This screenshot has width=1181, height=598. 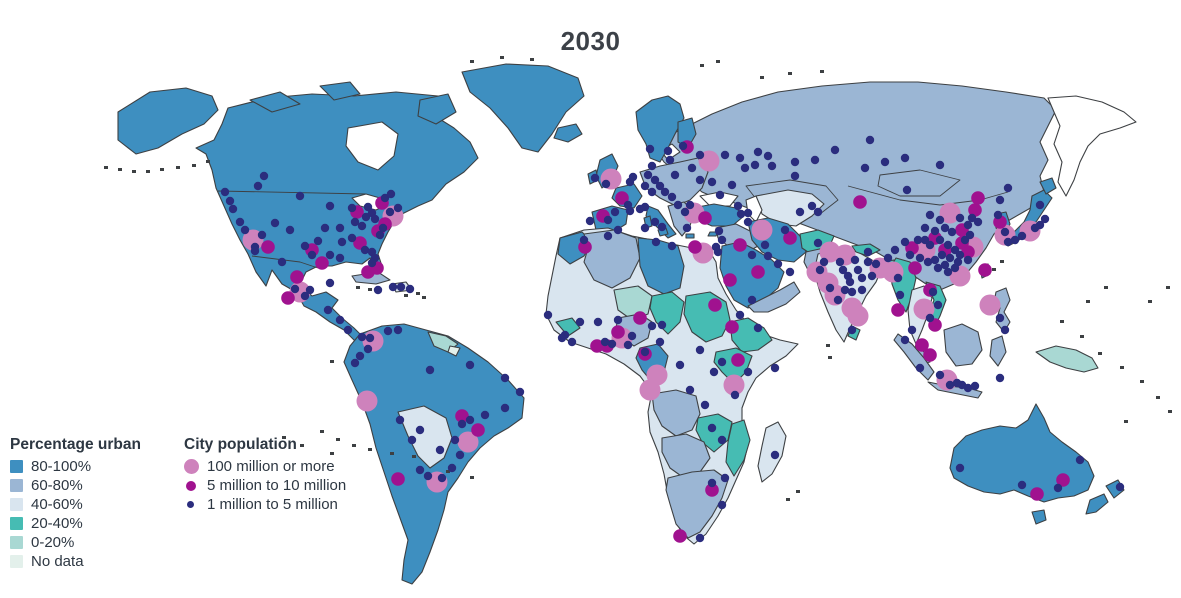 What do you see at coordinates (687, 133) in the screenshot?
I see `region-finland` at bounding box center [687, 133].